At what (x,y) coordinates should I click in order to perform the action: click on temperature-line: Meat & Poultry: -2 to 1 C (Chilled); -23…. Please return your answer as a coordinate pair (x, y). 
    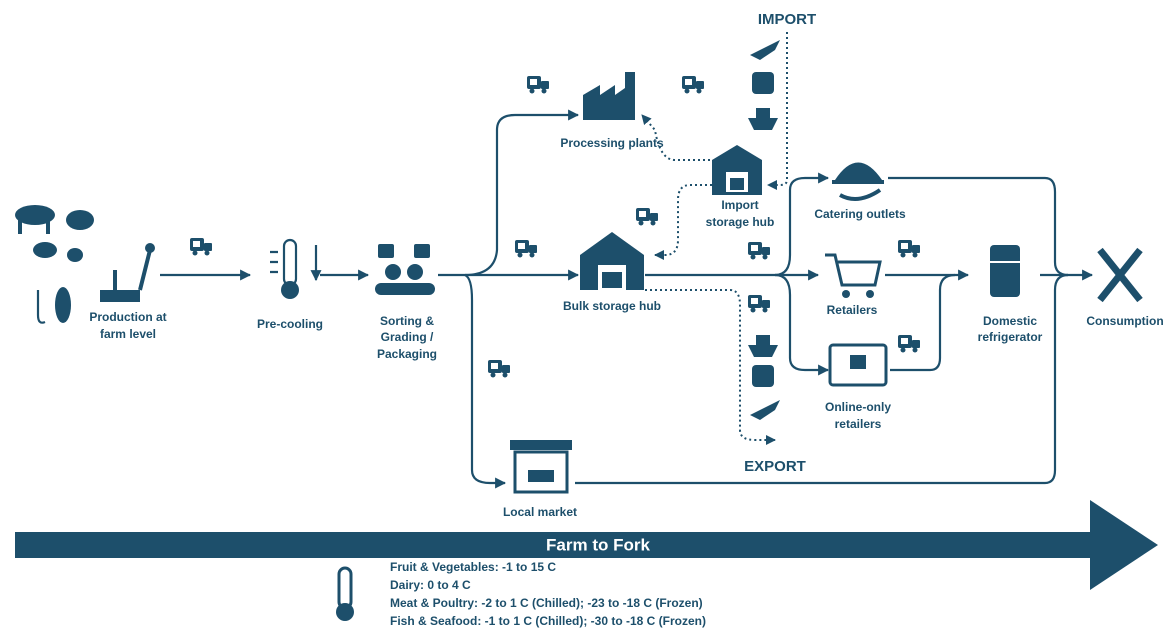
    Looking at the image, I should click on (546, 603).